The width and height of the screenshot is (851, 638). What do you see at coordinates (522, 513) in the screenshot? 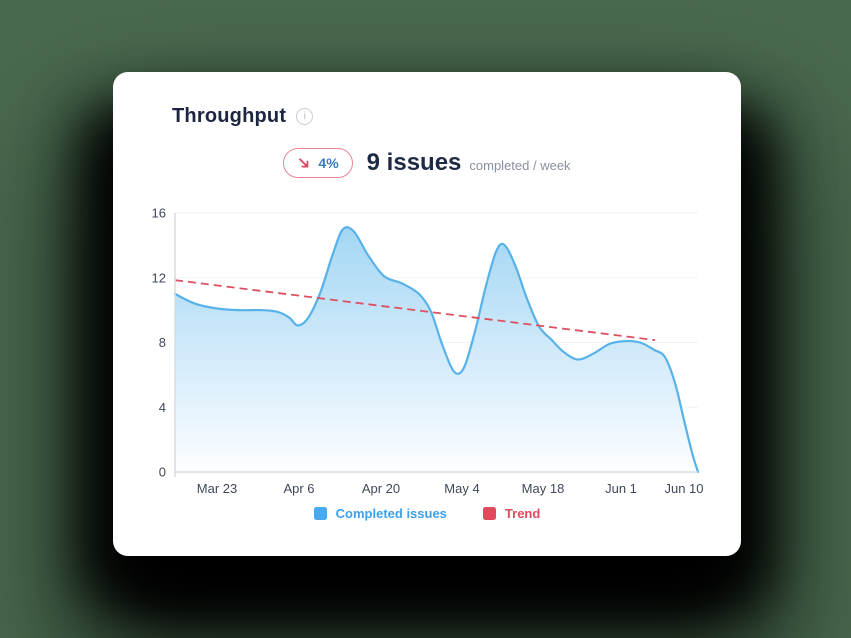
I see `legend-label: Trend` at bounding box center [522, 513].